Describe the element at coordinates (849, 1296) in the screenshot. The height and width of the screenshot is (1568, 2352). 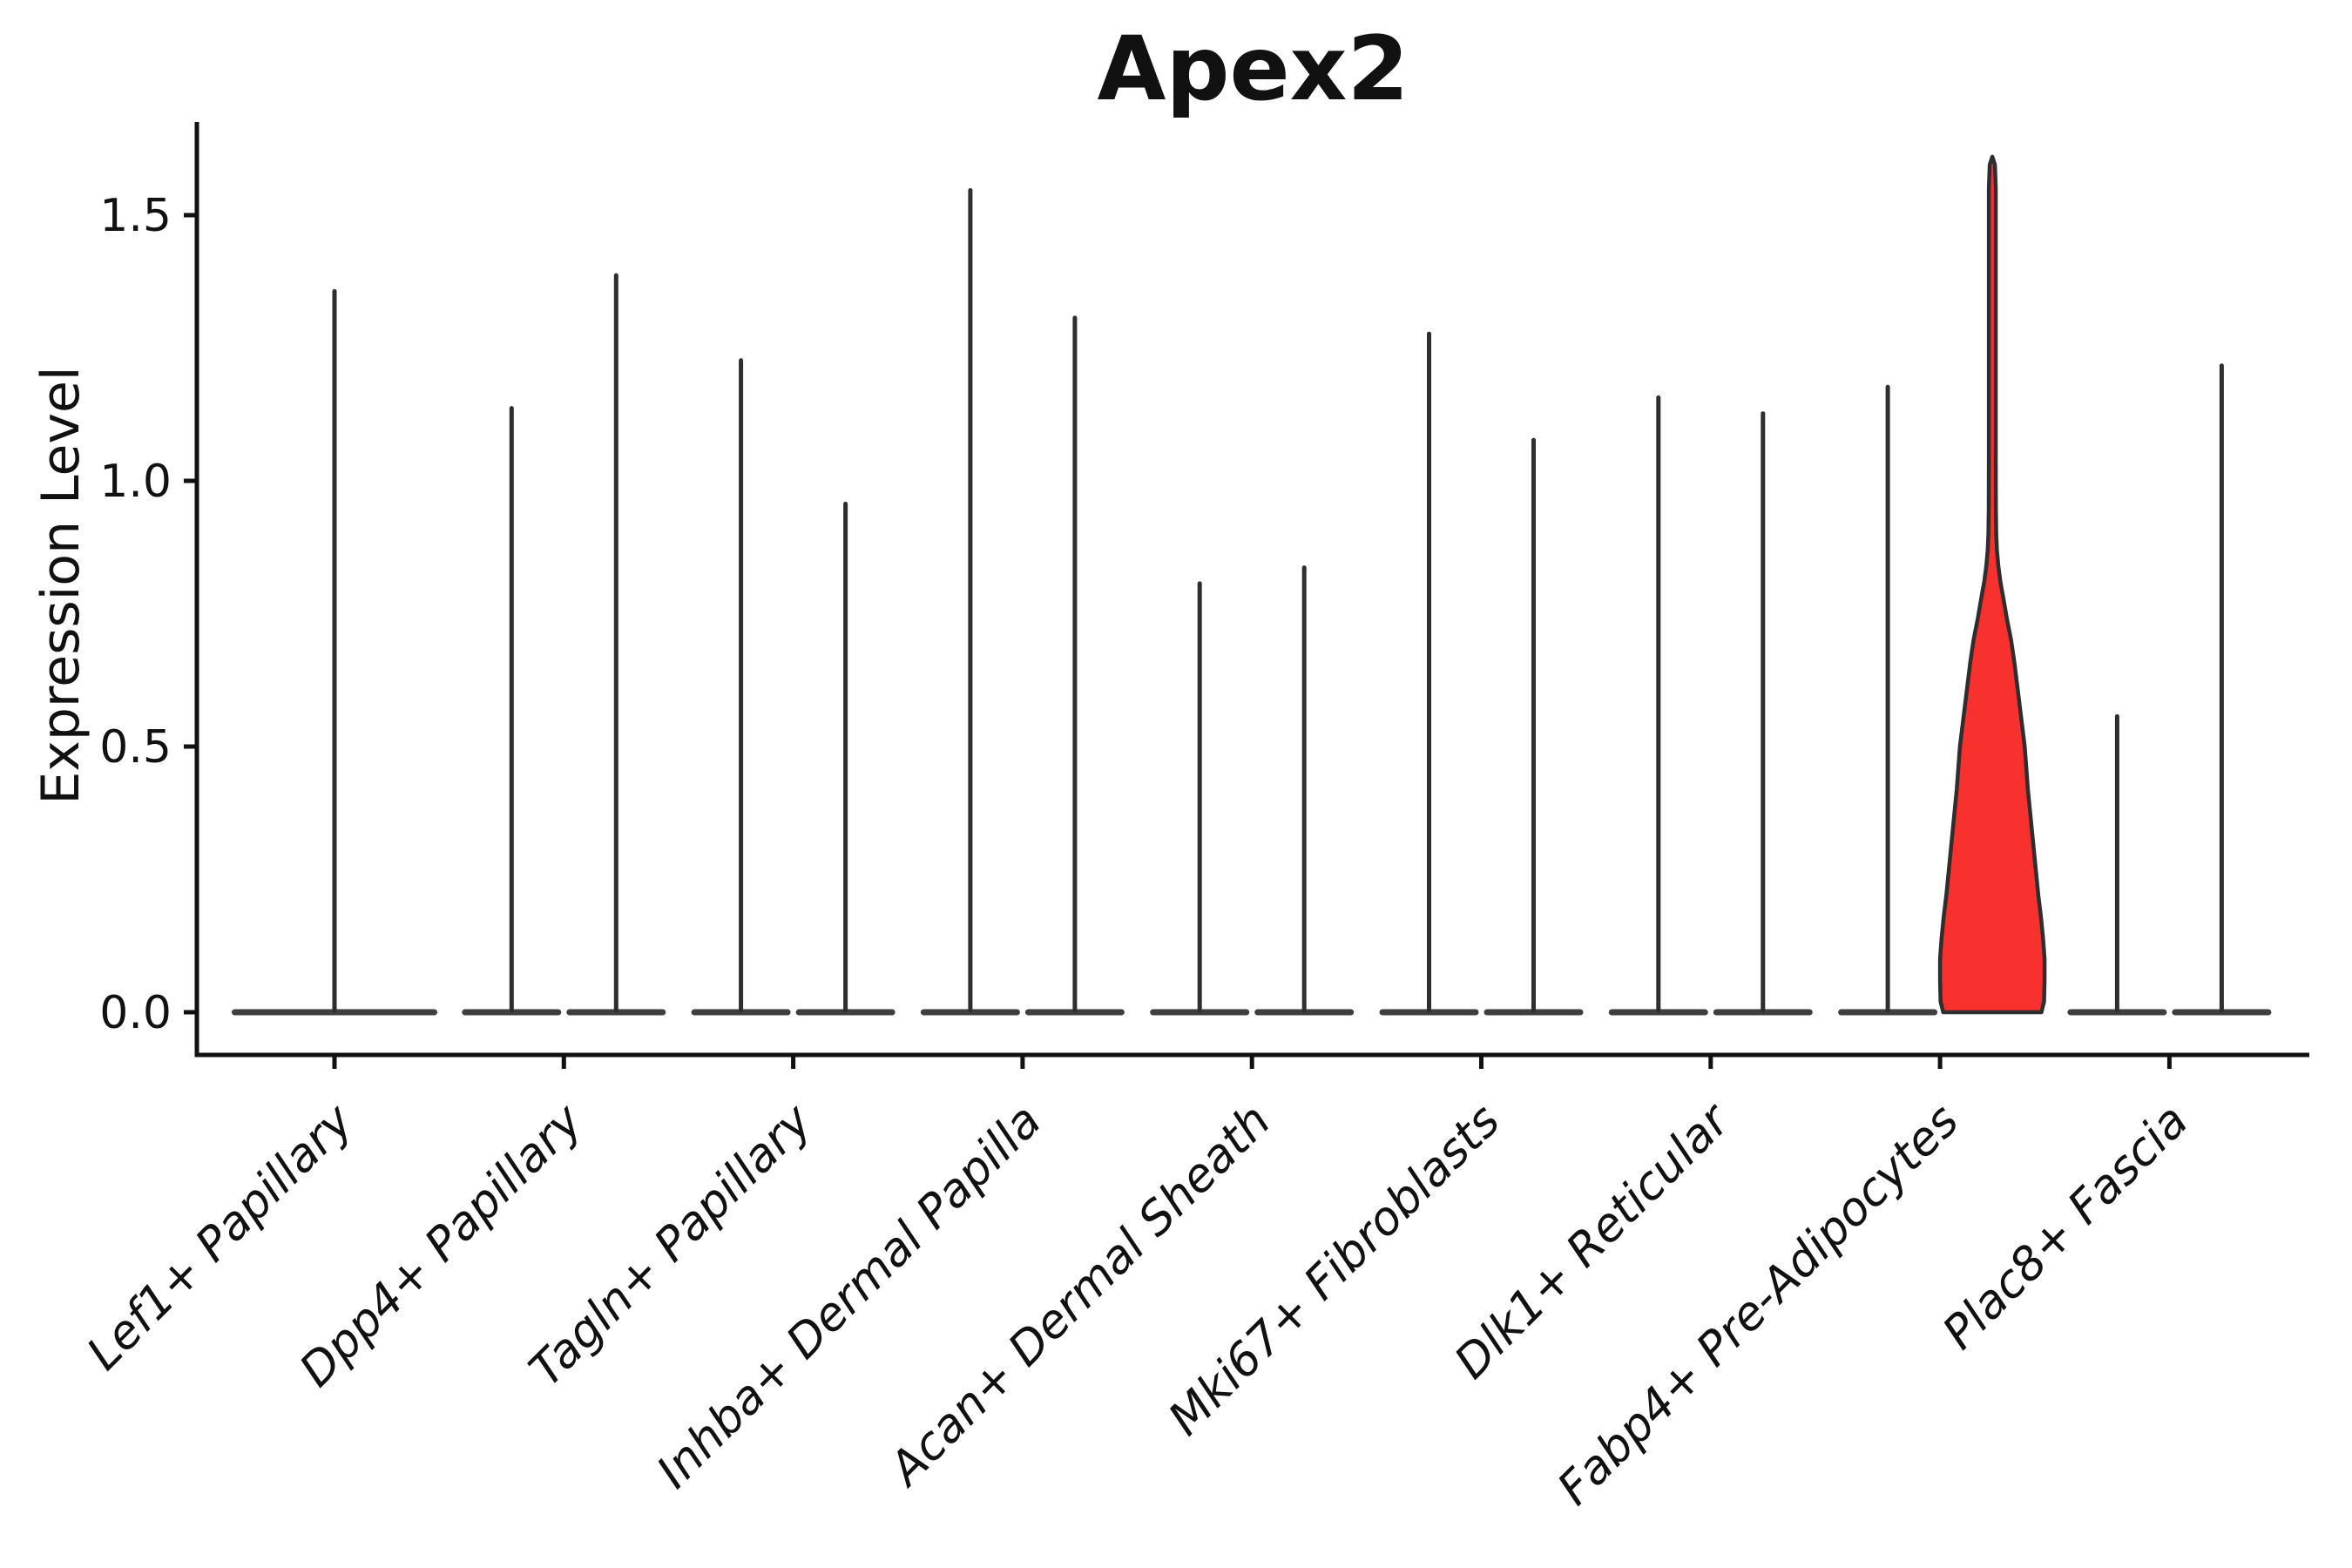
I see `x-tick-label: Inhba+ Dermal Papilla` at that location.